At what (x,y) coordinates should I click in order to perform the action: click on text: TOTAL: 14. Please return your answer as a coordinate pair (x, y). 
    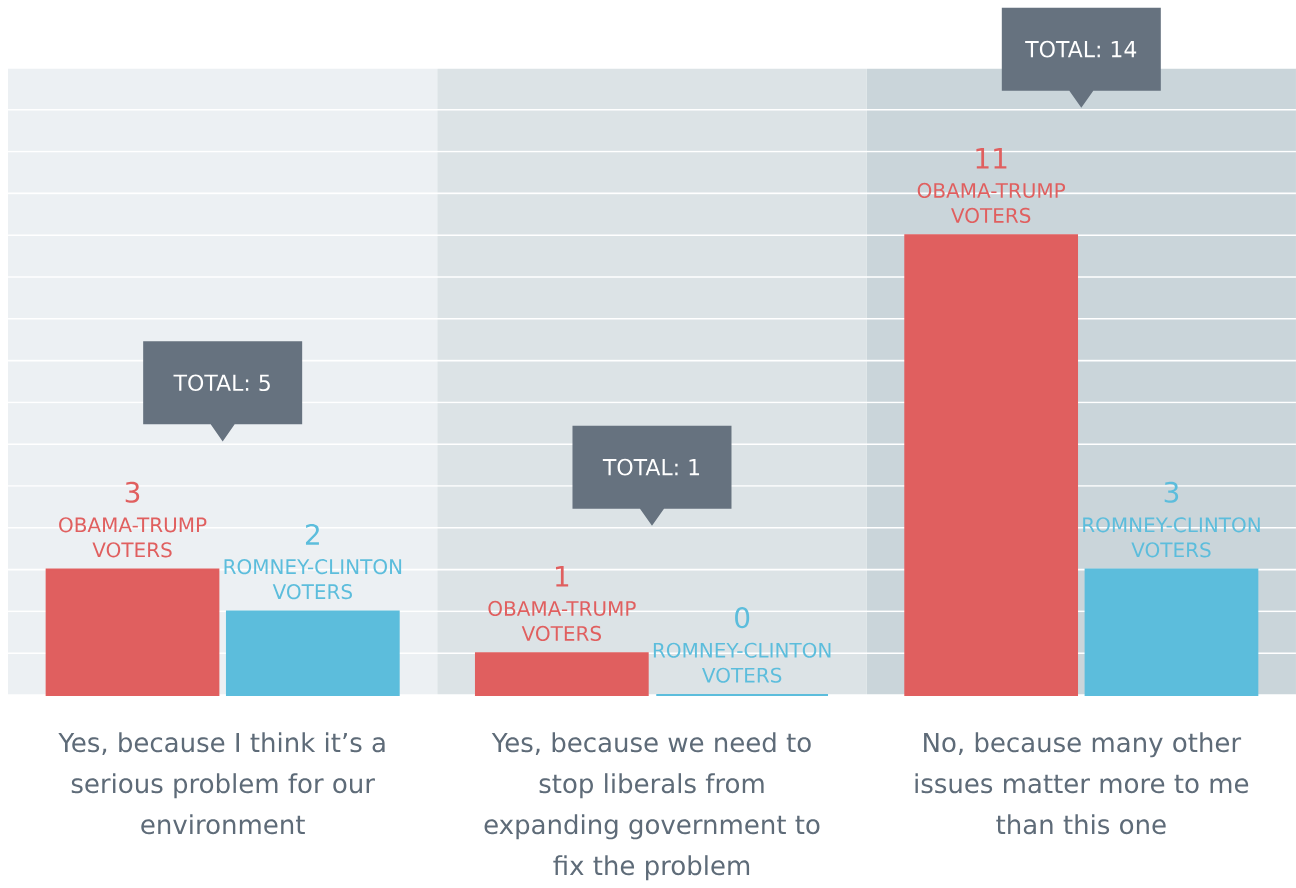
    Looking at the image, I should click on (1081, 49).